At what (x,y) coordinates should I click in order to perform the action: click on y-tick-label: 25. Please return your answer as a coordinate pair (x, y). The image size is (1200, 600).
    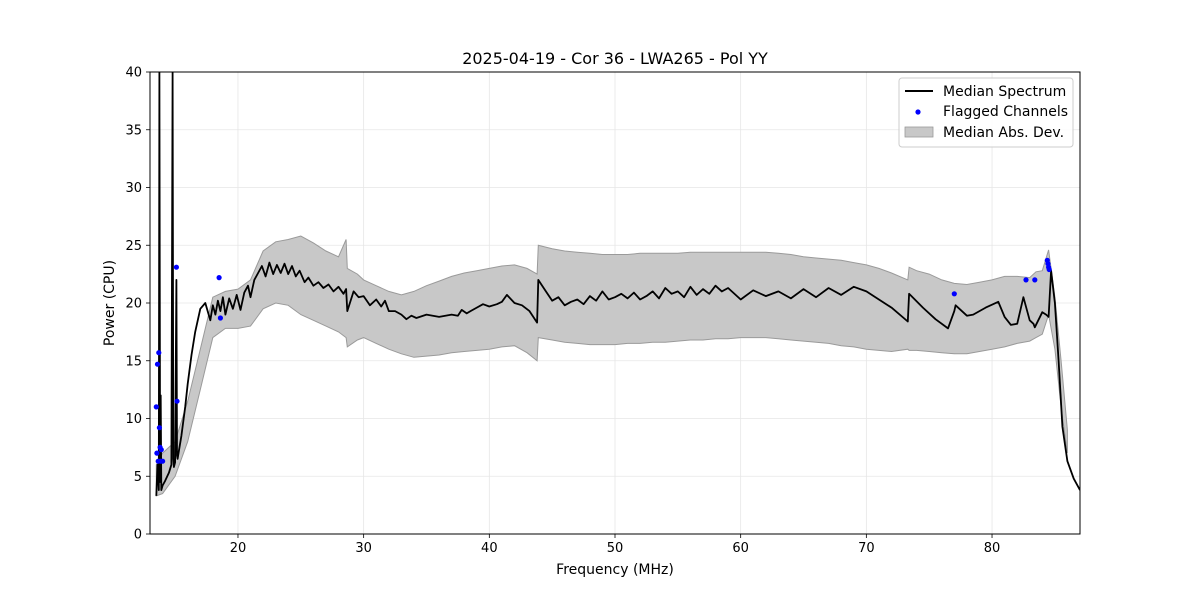
    Looking at the image, I should click on (133, 246).